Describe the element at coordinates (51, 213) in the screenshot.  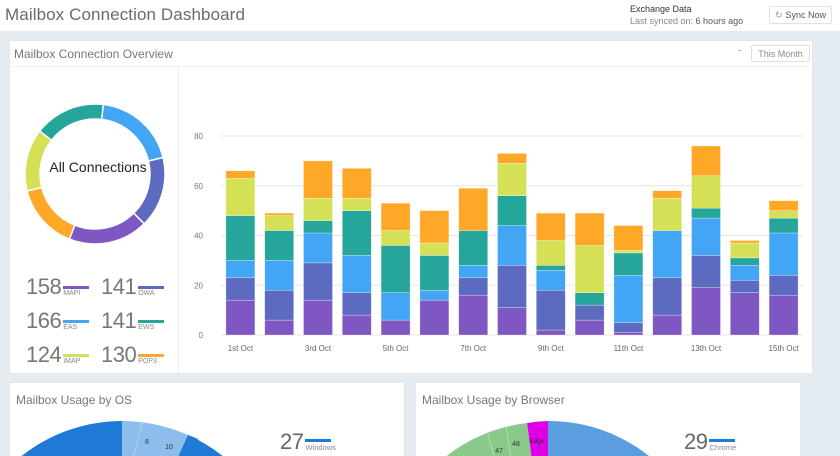
I see `donut-slice-pop3` at that location.